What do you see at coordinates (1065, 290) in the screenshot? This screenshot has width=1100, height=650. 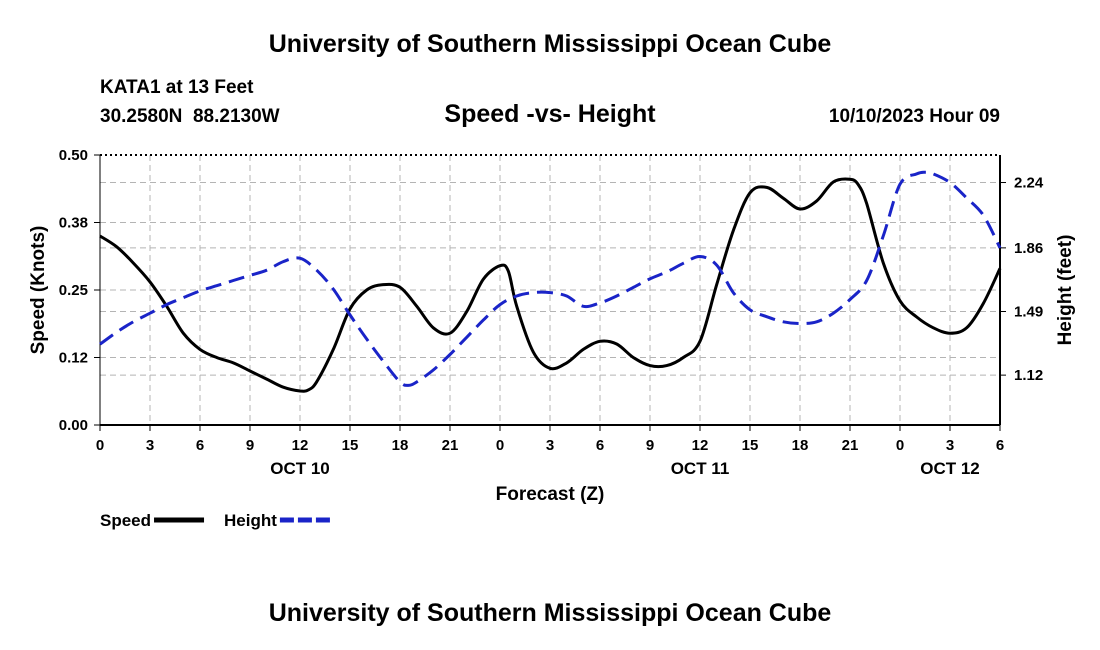 I see `y2-axis-title: Height (feet)` at bounding box center [1065, 290].